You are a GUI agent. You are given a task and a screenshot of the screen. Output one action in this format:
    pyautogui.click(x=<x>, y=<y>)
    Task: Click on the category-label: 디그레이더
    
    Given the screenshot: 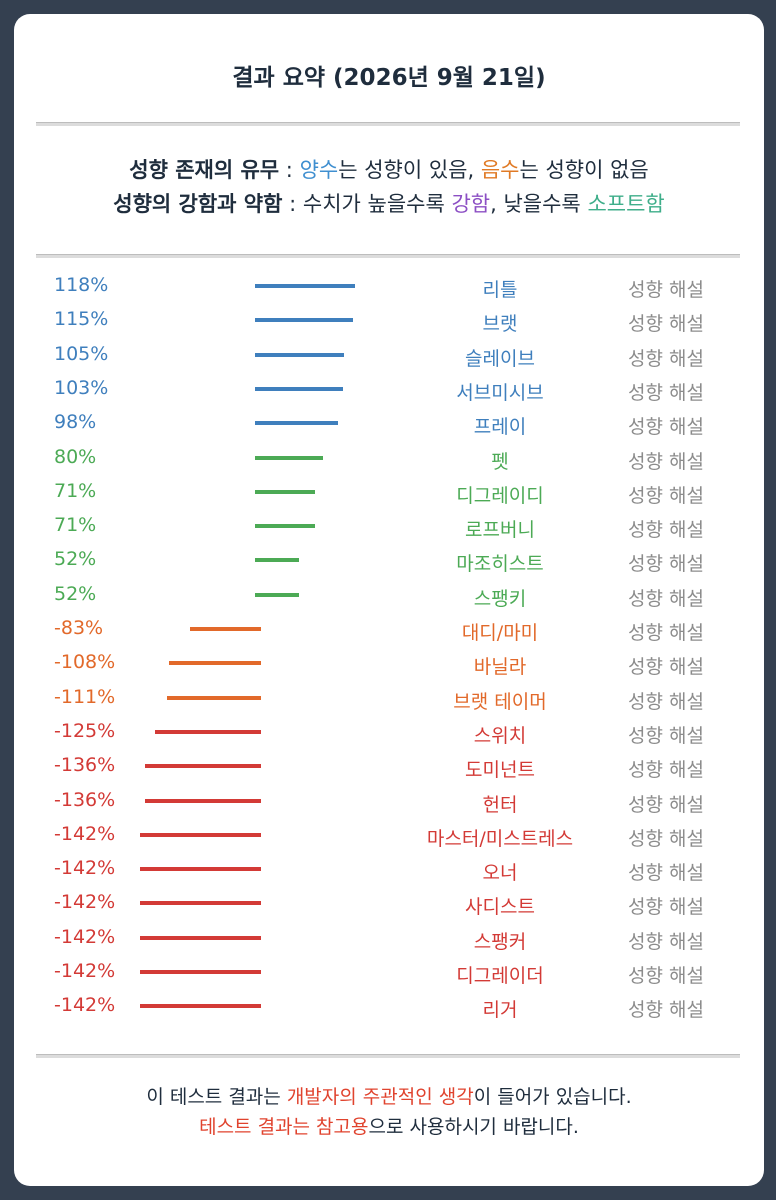 What is the action you would take?
    pyautogui.click(x=500, y=976)
    